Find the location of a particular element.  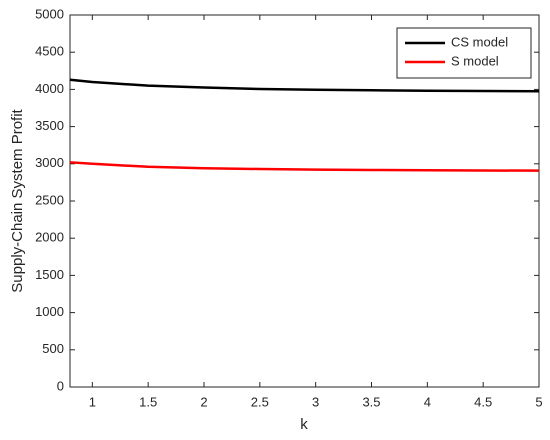

x-tick-label: 1 is located at coordinates (92, 401).